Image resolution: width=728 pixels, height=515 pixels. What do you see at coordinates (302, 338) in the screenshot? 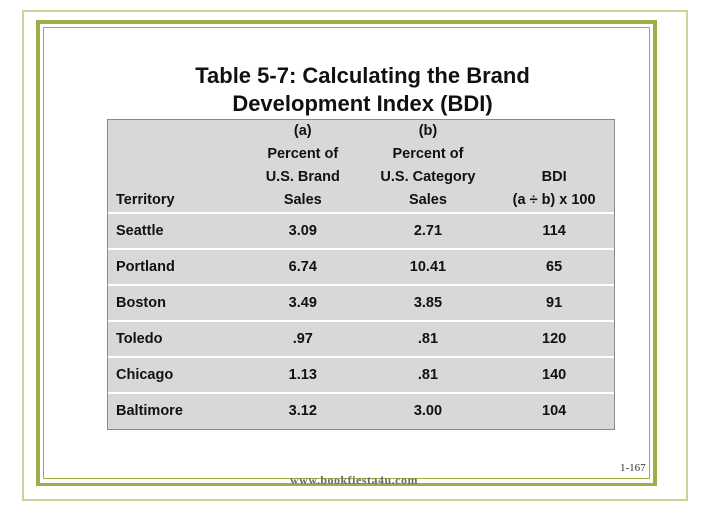
I see `cell-brand-sales: .97` at bounding box center [302, 338].